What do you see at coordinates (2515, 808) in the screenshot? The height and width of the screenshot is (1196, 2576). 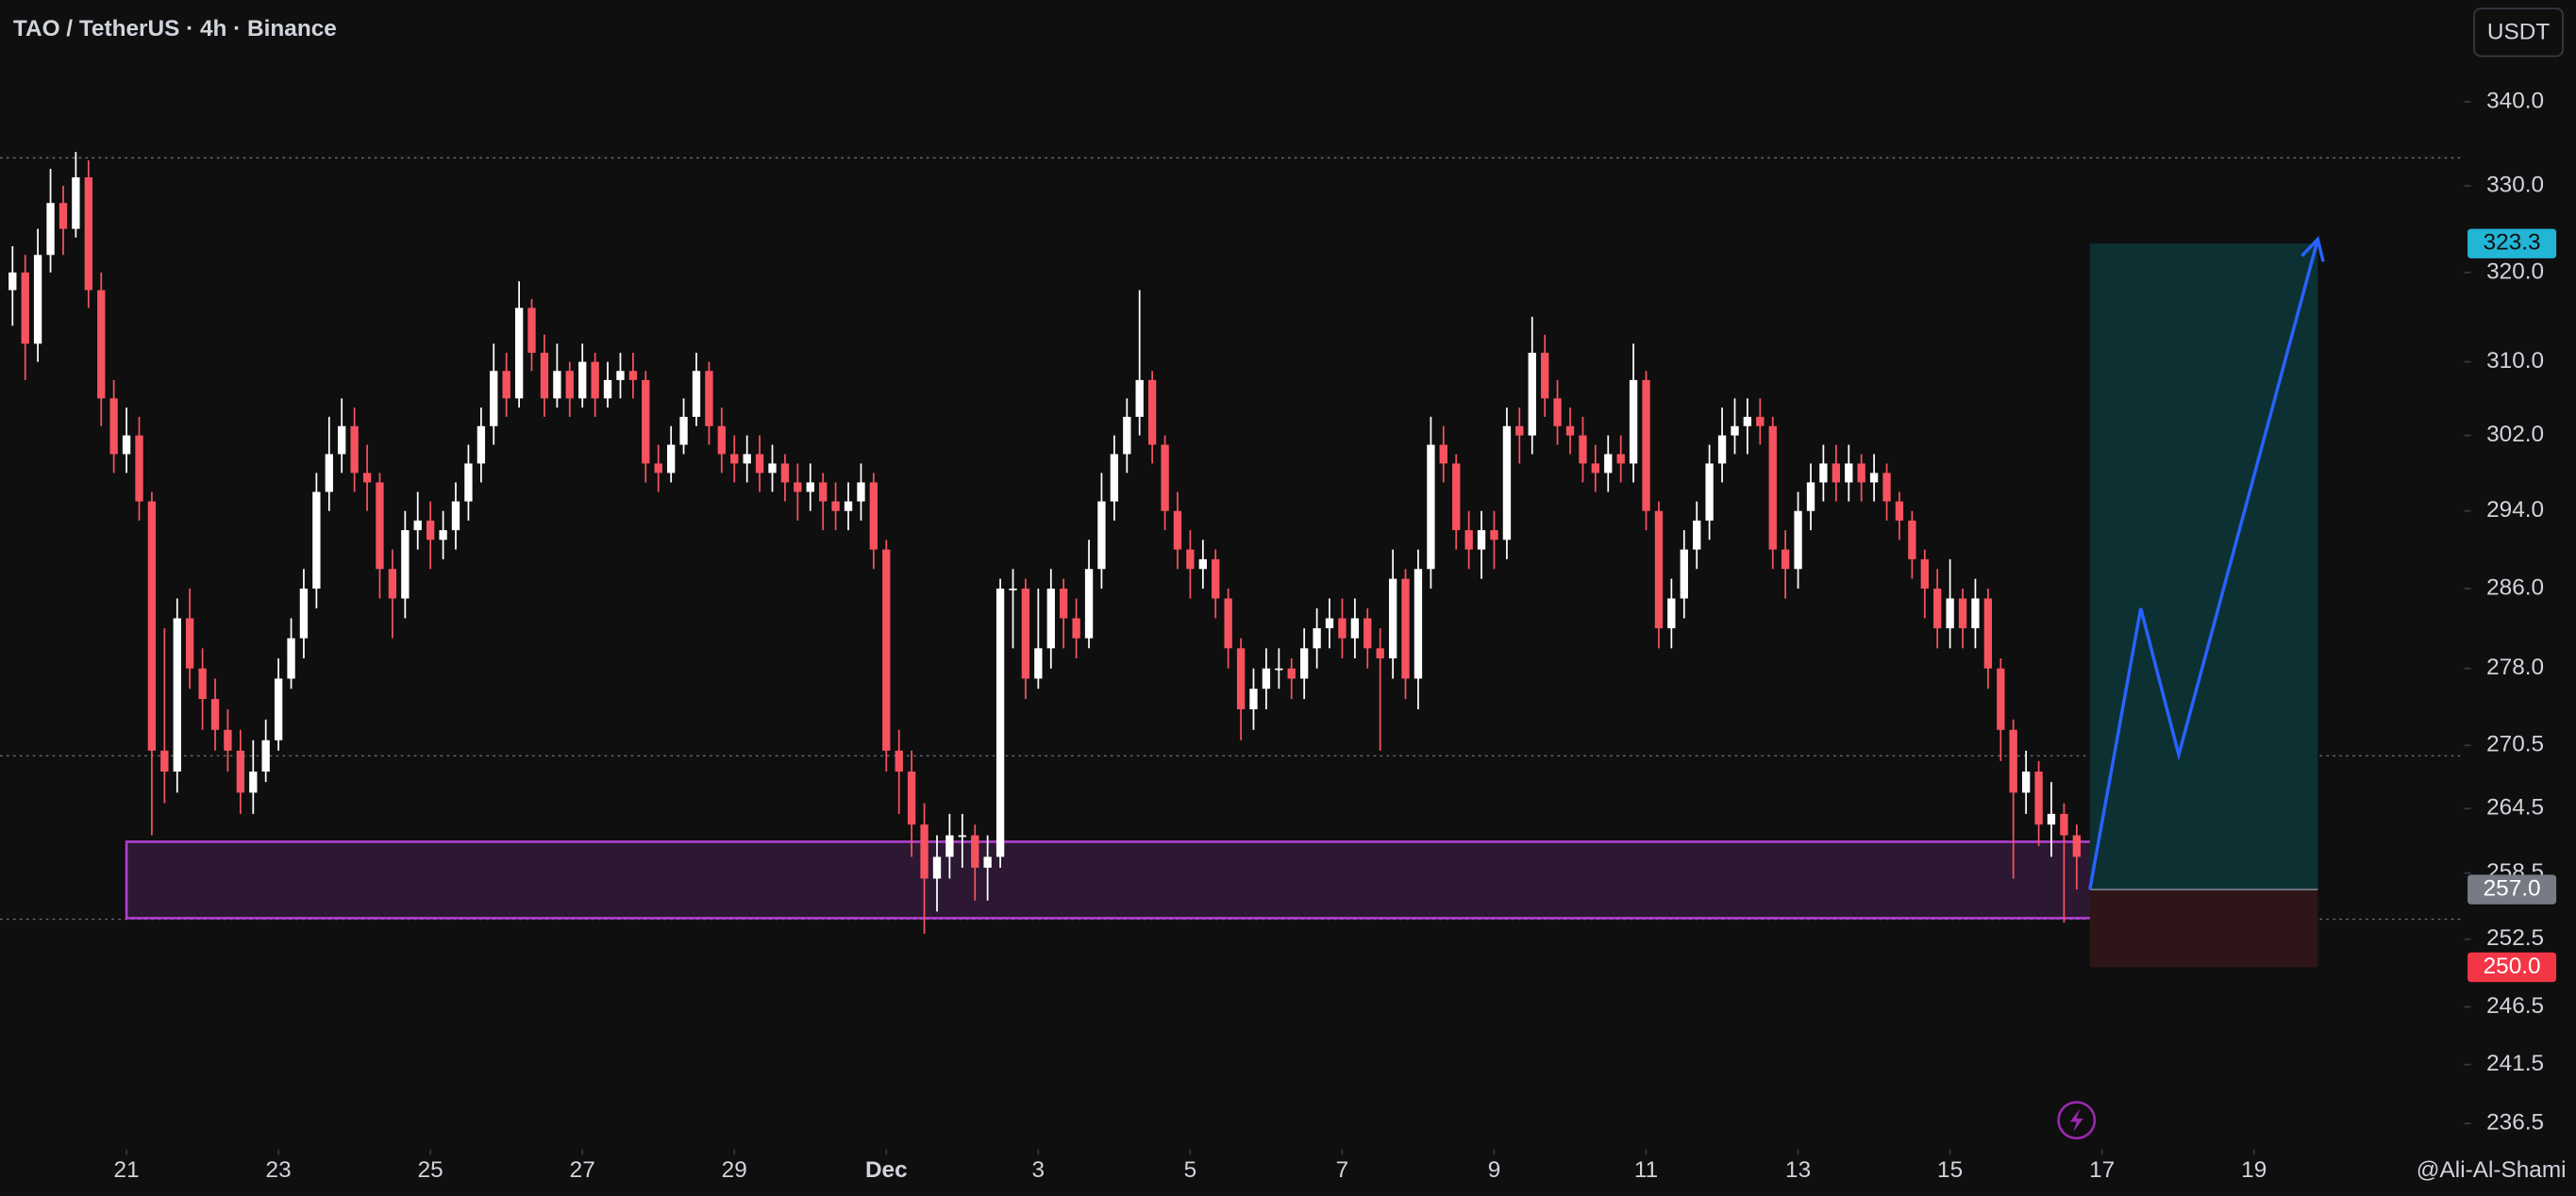 I see `y-tick-label: 264.5` at bounding box center [2515, 808].